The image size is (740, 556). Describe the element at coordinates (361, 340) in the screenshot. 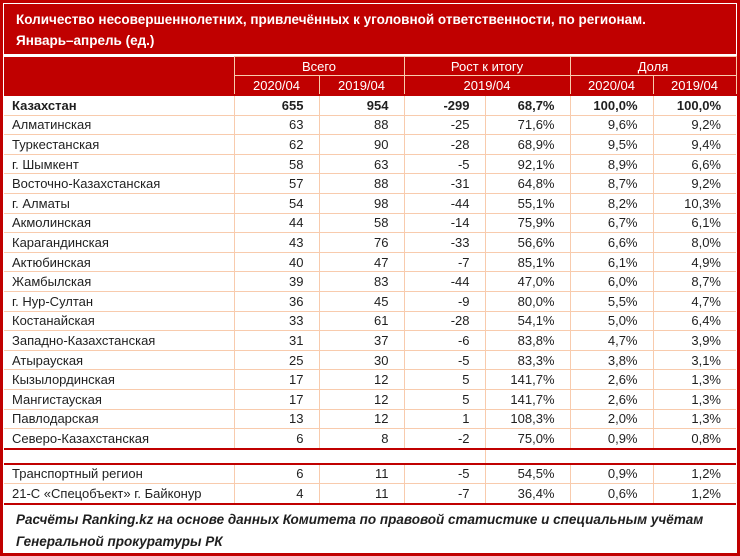

I see `value-cell: 37` at that location.